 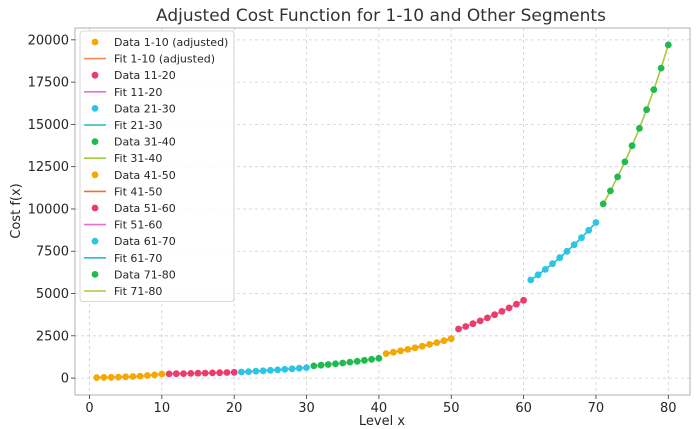 I want to click on legend-label-data-8: Data 71-80, so click(x=145, y=274).